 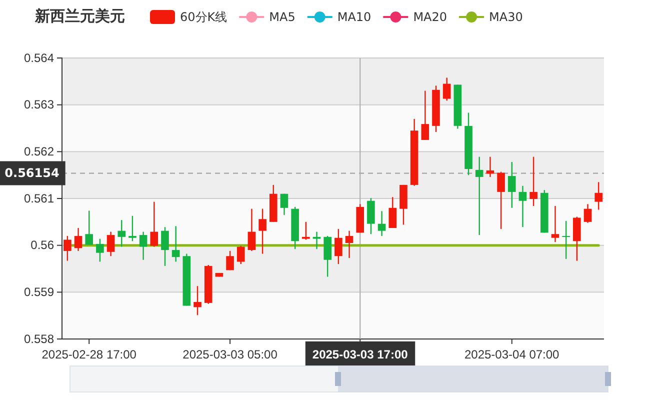 I want to click on x-tick-label: 2025-03-03 17:00, so click(x=360, y=354).